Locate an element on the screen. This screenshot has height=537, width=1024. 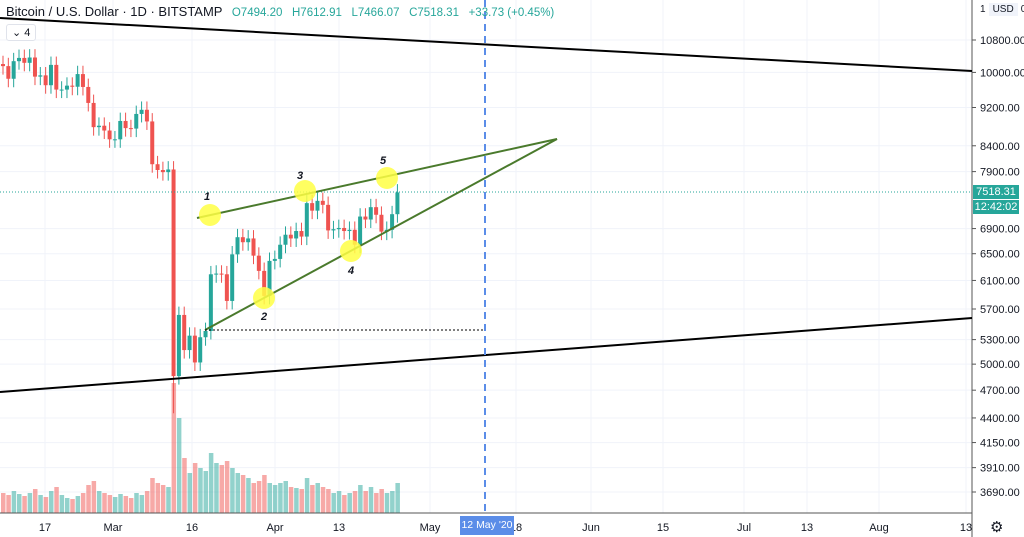
ohlc-low: L7466.07 is located at coordinates (375, 13).